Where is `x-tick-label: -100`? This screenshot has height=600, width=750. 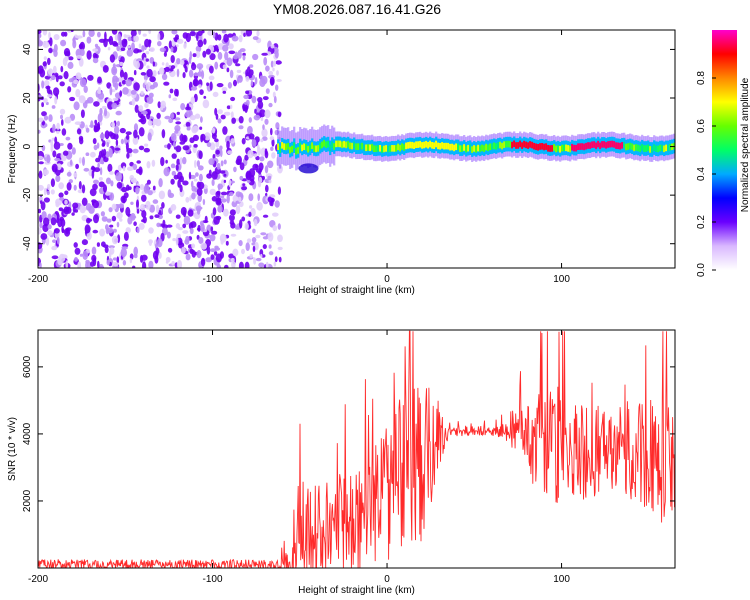 x-tick-label: -100 is located at coordinates (213, 579).